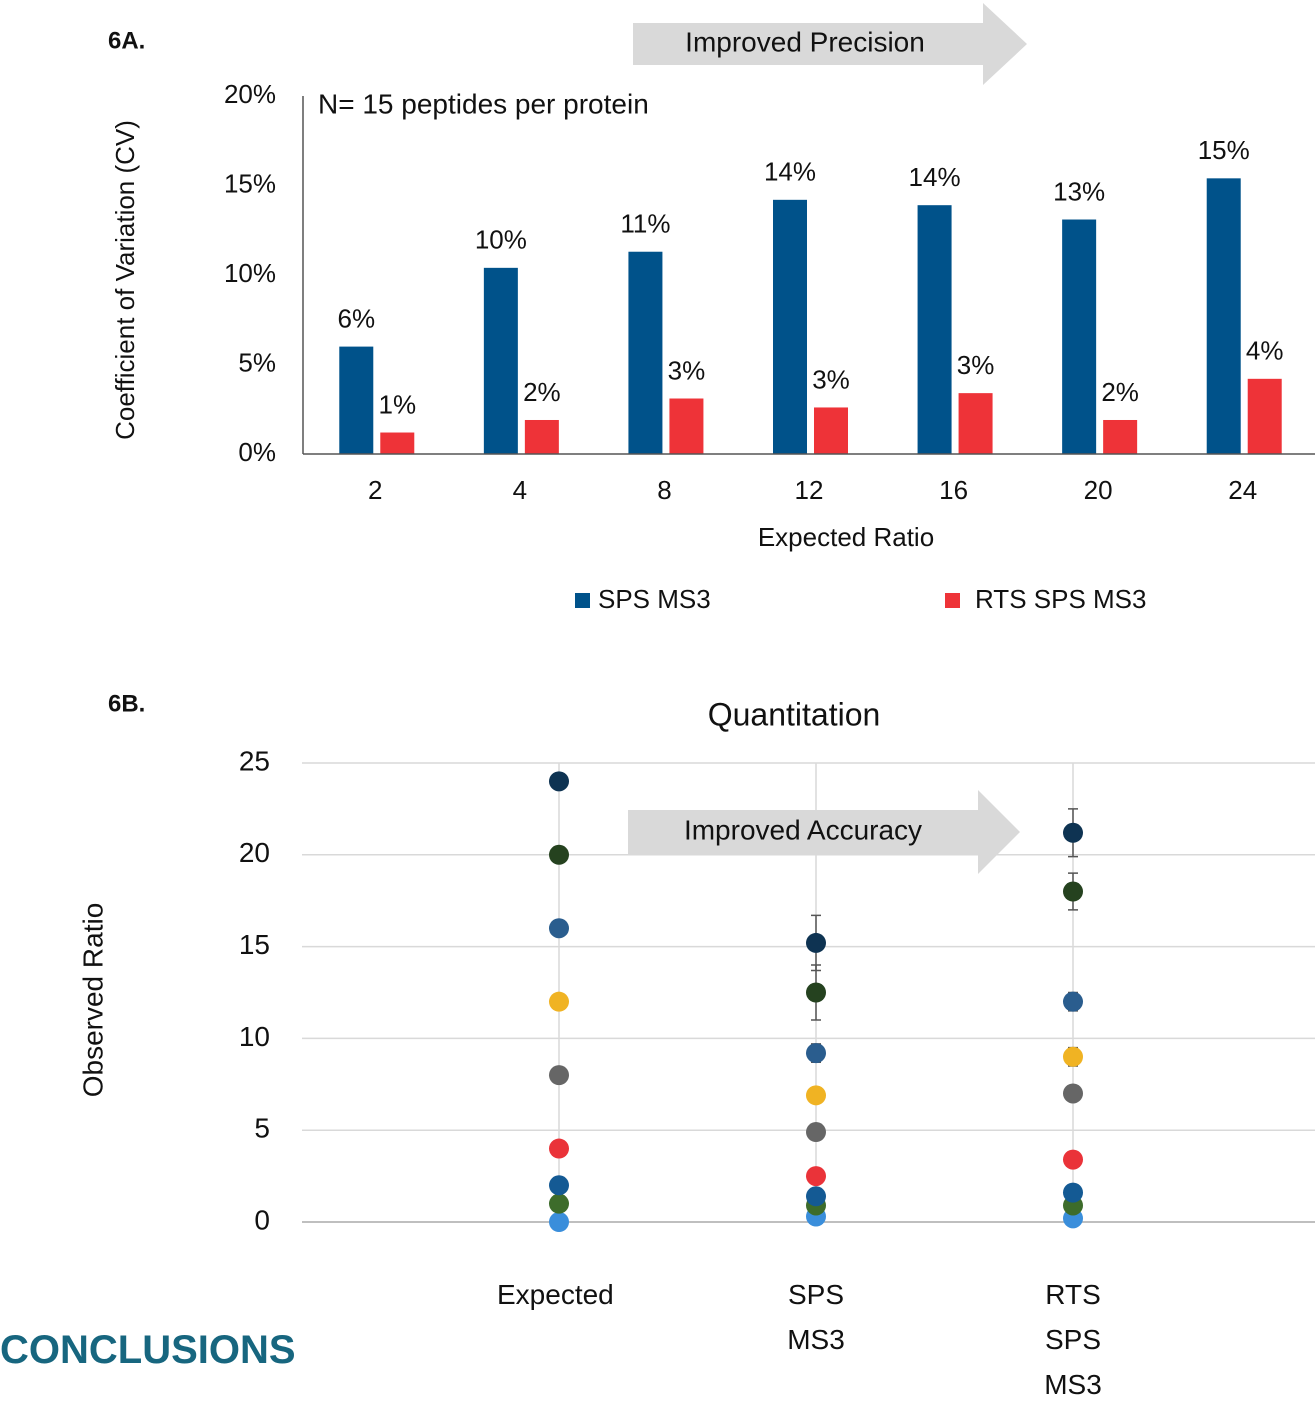 Image resolution: width=1315 pixels, height=1407 pixels. What do you see at coordinates (645, 224) in the screenshot?
I see `data-label: 11%` at bounding box center [645, 224].